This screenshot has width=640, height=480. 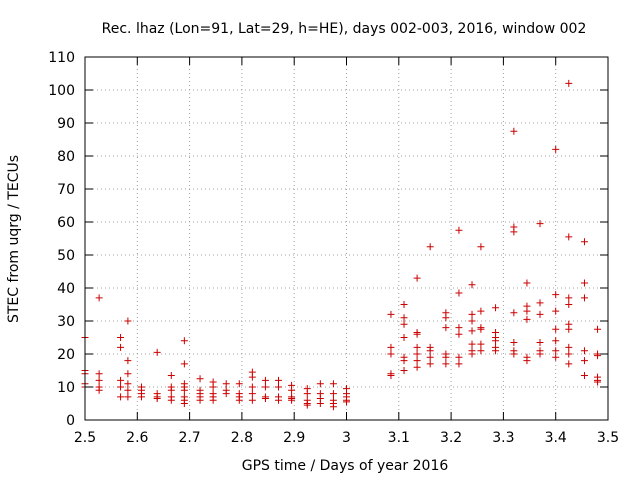 What do you see at coordinates (242, 438) in the screenshot?
I see `x-tick-label: 2.8` at bounding box center [242, 438].